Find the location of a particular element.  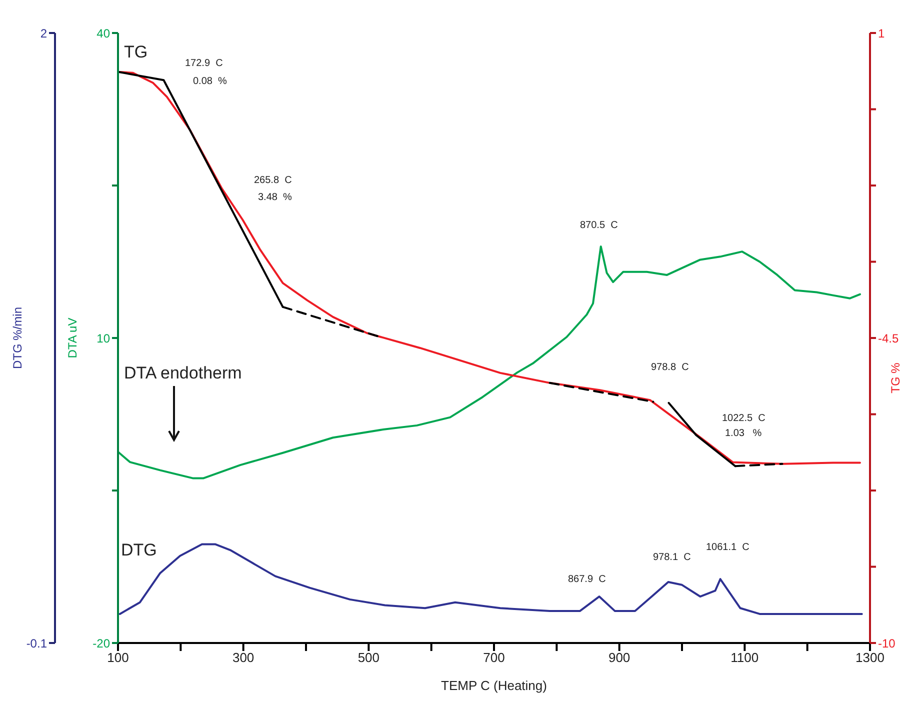

y-tick-label: -20 is located at coordinates (101, 643).